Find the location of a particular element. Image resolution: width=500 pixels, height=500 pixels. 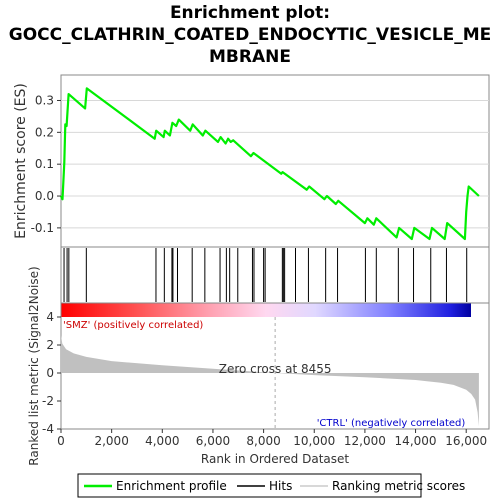

ranking-y-tick-label: 0 is located at coordinates (50, 373).